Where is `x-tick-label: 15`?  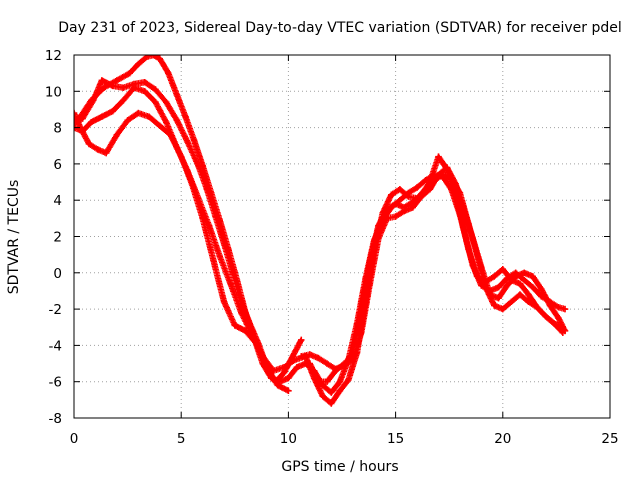
x-tick-label: 15 is located at coordinates (395, 439).